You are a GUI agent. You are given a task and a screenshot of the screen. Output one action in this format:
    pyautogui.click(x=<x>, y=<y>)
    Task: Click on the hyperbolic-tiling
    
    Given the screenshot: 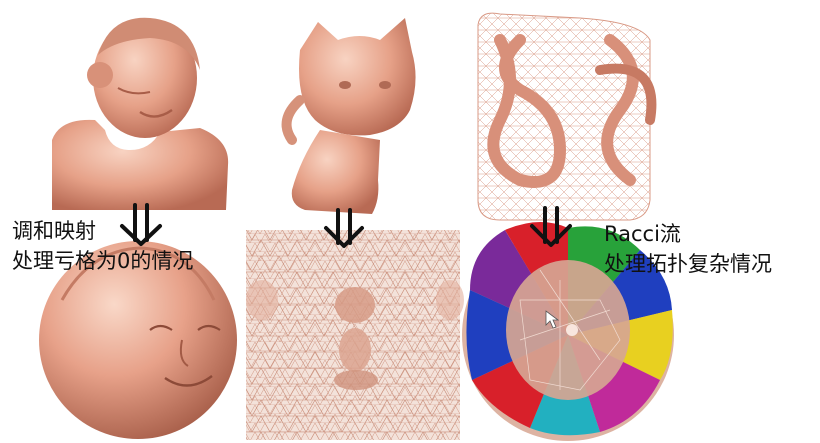 What is the action you would take?
    pyautogui.click(x=568, y=331)
    